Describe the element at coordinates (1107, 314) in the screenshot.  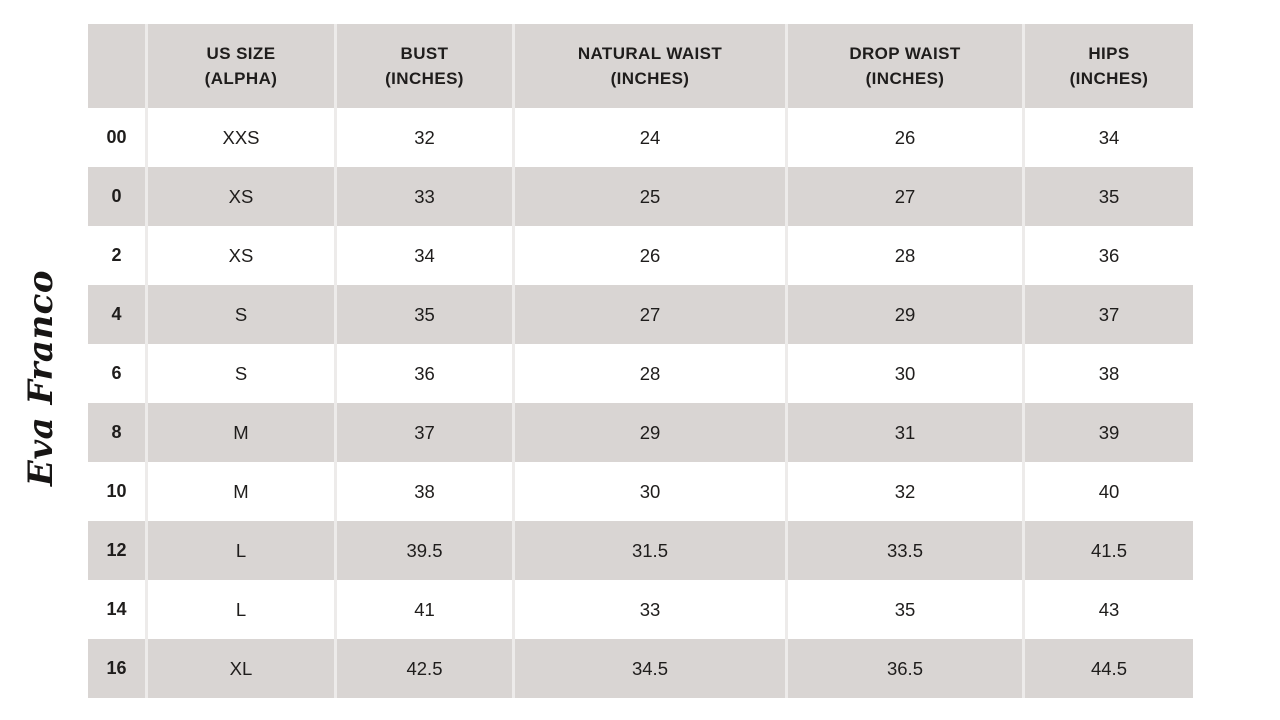
I see `hips-cell: 37` at that location.